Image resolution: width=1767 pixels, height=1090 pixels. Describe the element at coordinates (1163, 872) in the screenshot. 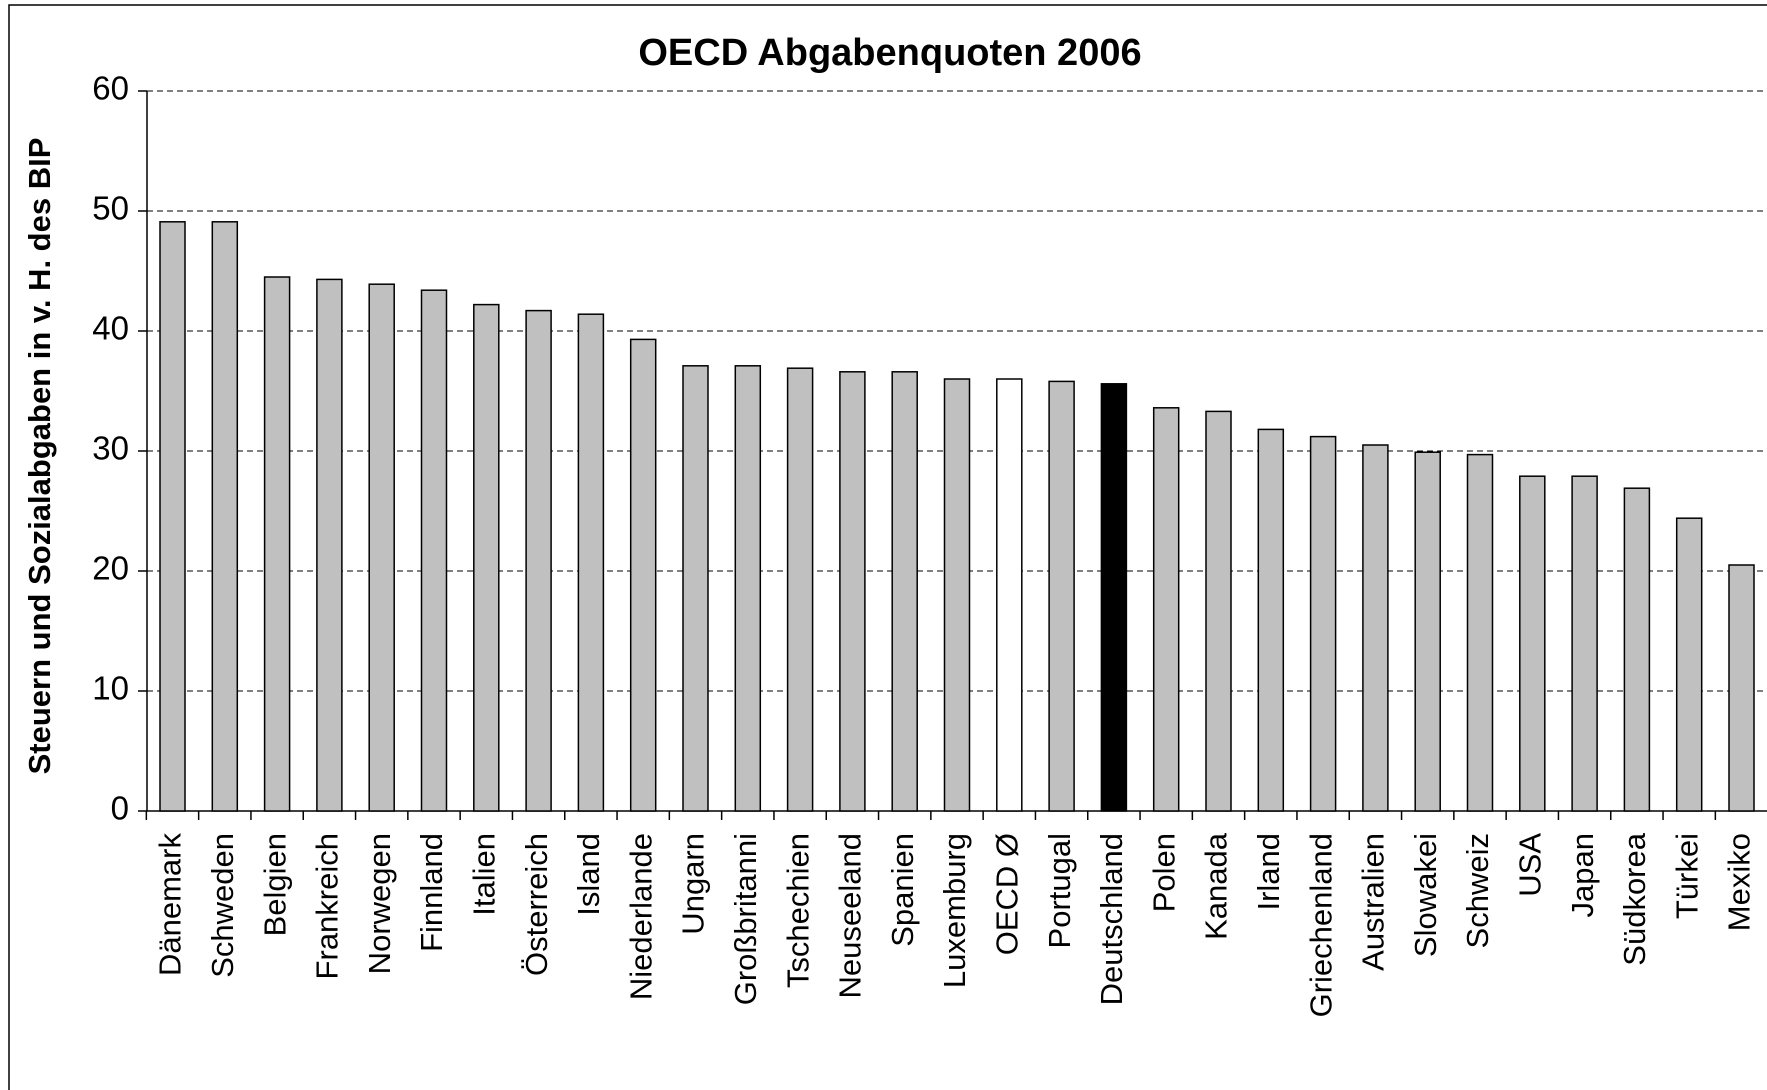

I see `x-tick-label: Polen` at that location.